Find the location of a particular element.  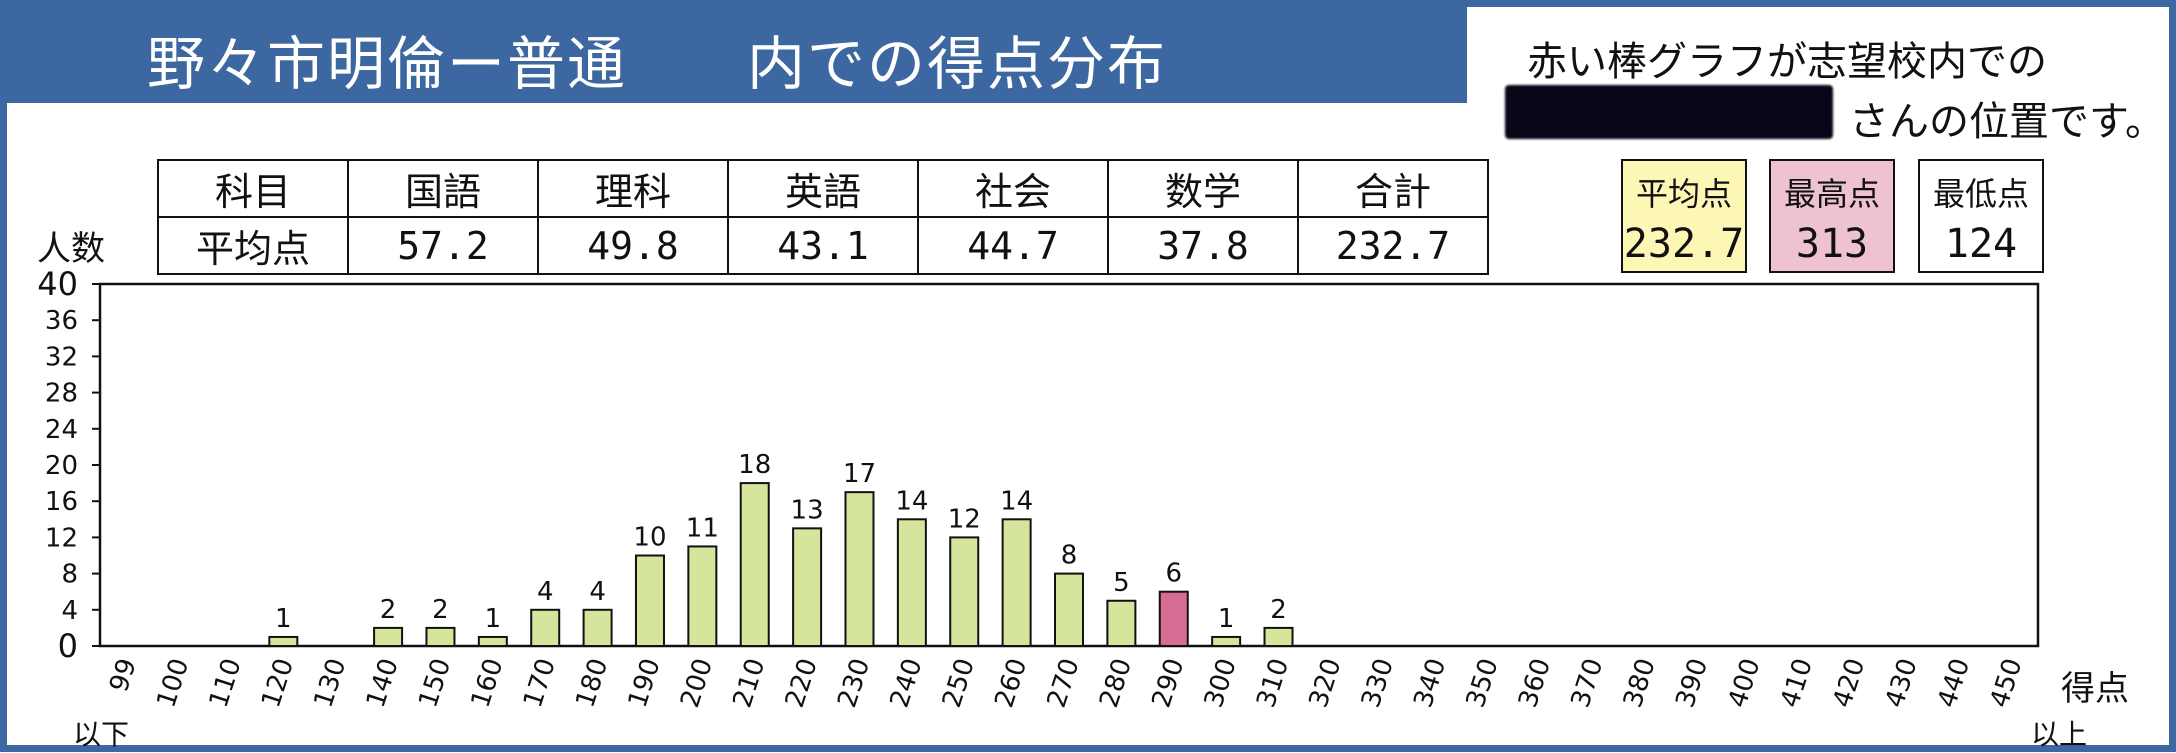

average-value: 44.7 is located at coordinates (1013, 245).